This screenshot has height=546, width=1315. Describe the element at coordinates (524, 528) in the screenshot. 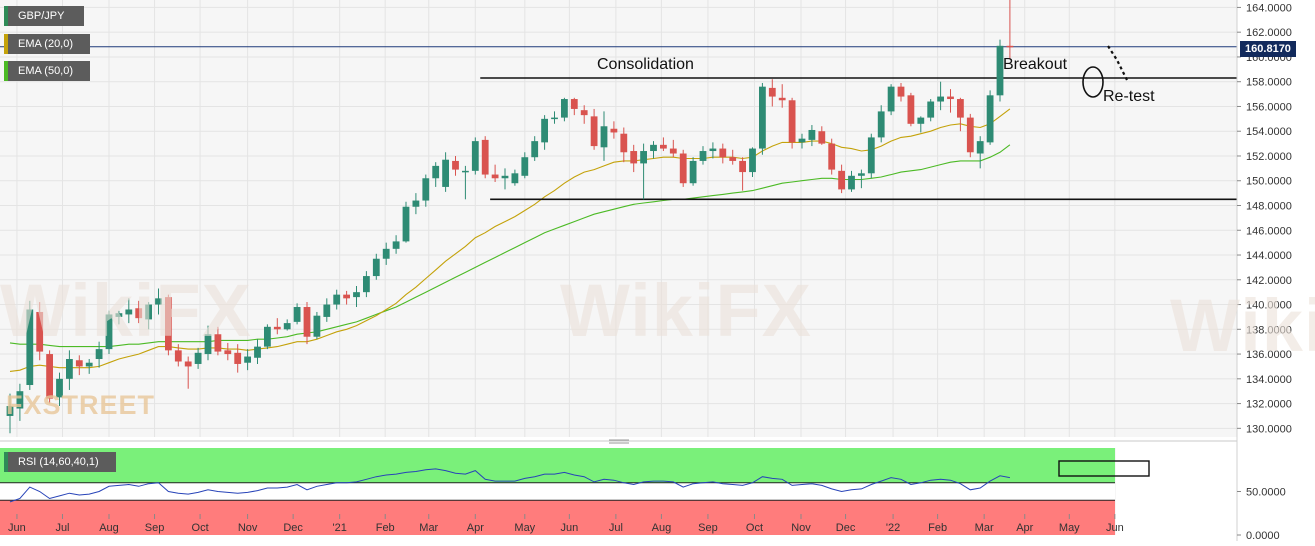

I see `x-tick-label: May` at that location.